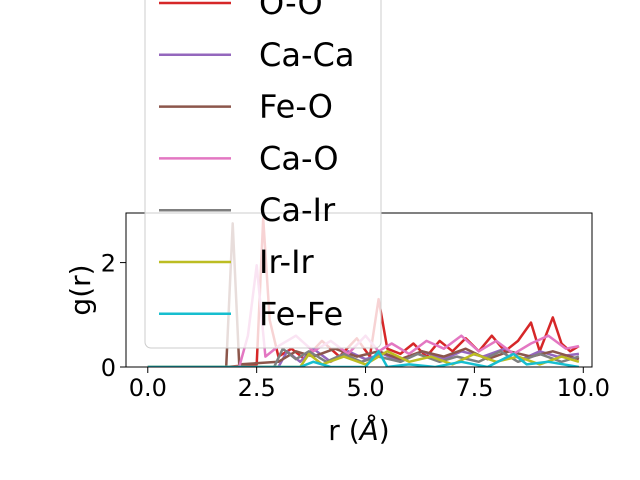 The height and width of the screenshot is (480, 640). I want to click on x-tick-label: 10.0, so click(583, 388).